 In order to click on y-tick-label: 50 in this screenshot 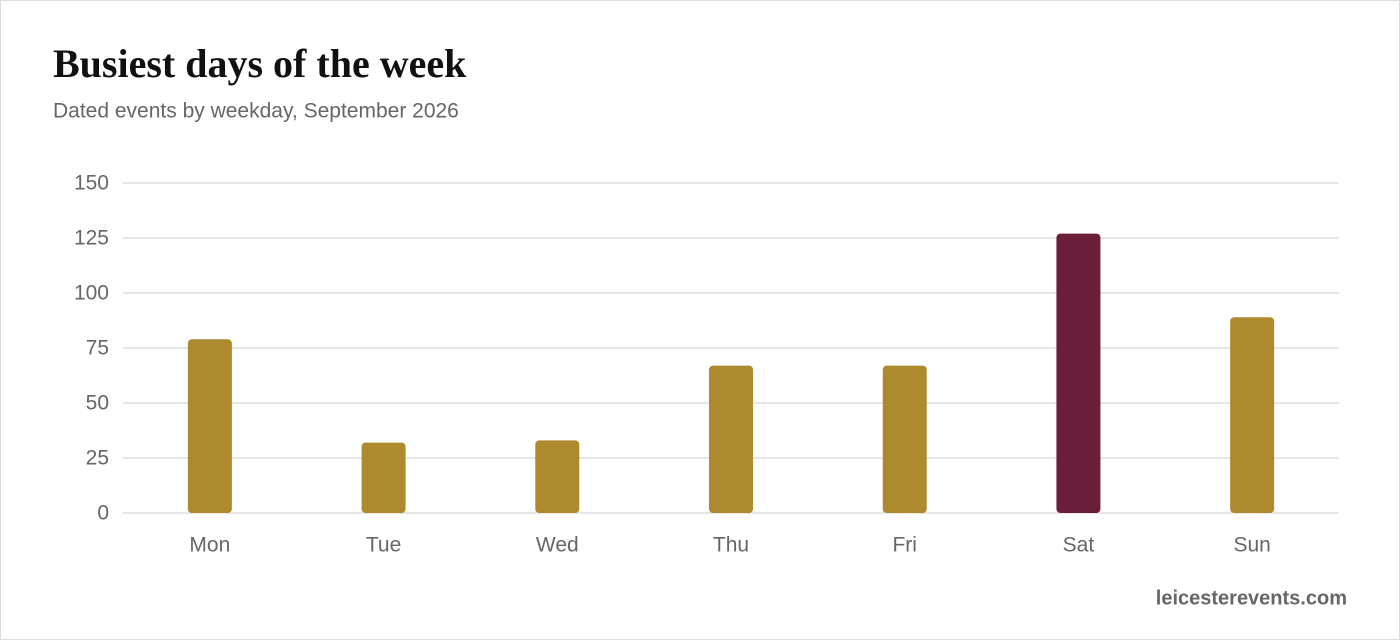, I will do `click(97, 403)`.